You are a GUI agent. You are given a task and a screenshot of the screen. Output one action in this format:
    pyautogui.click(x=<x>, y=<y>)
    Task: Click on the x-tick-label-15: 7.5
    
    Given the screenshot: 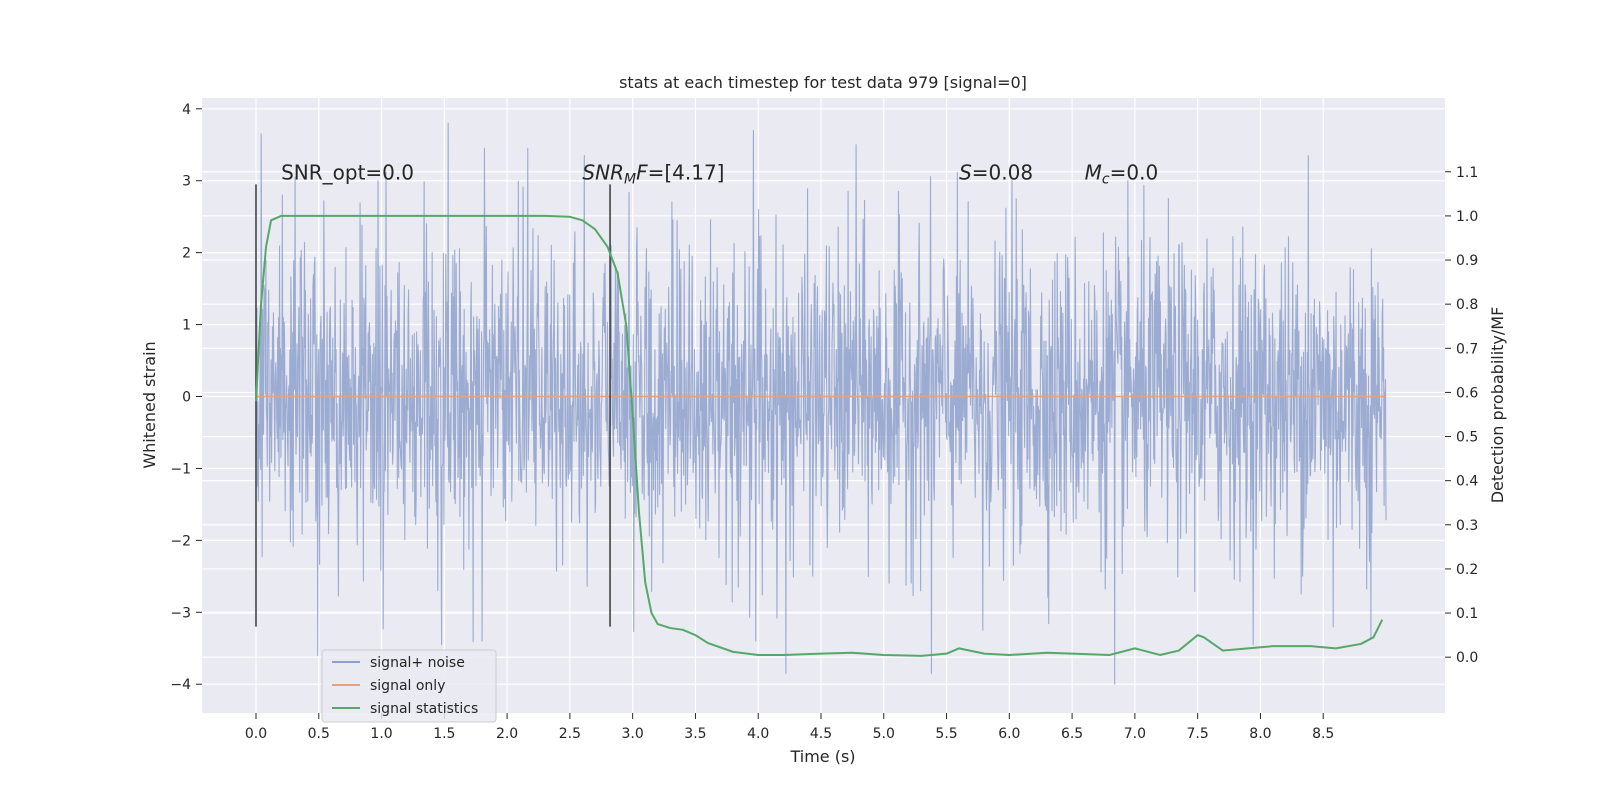 What is the action you would take?
    pyautogui.click(x=1198, y=734)
    